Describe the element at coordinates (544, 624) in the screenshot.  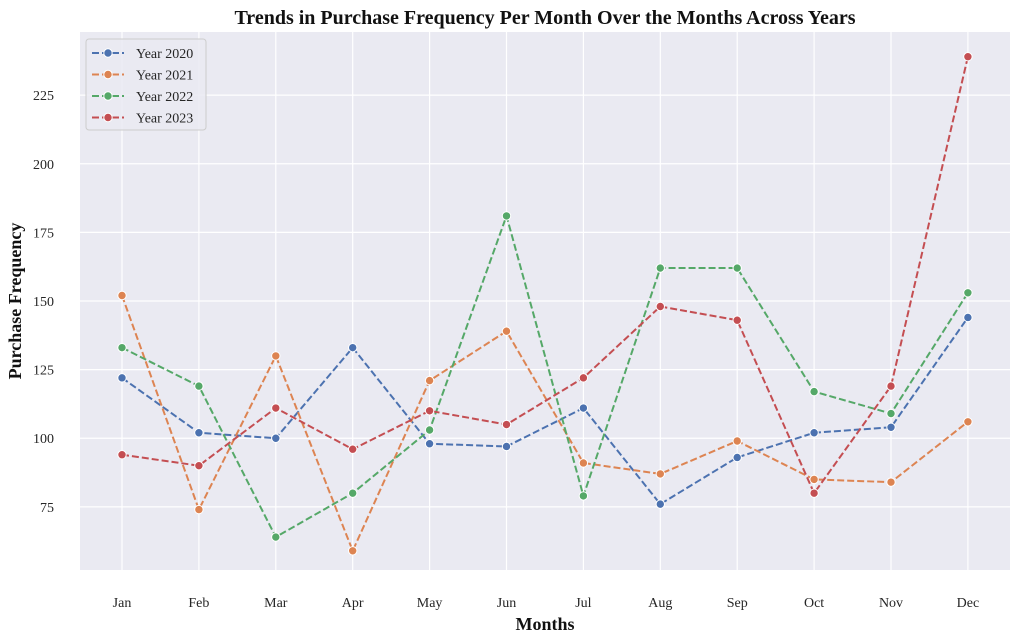
I see `x-axis-label: Months` at that location.